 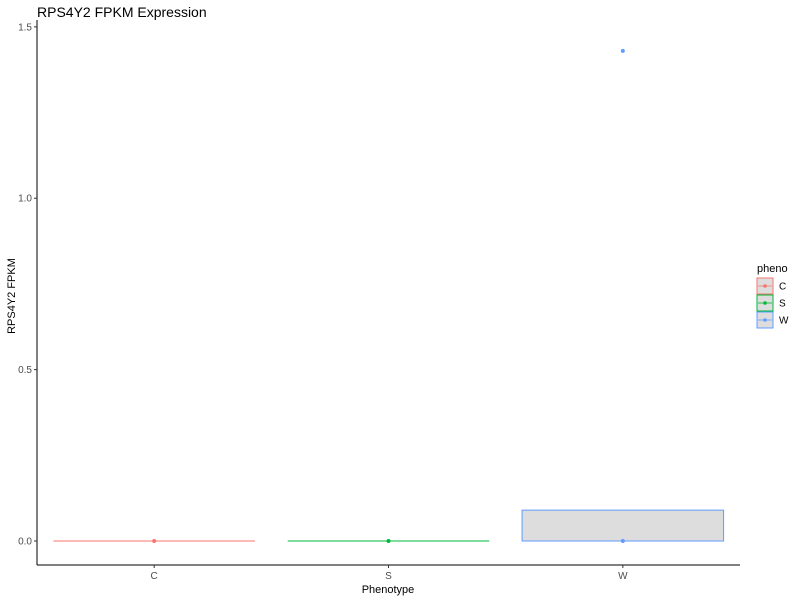 I want to click on box-rect, so click(x=623, y=525).